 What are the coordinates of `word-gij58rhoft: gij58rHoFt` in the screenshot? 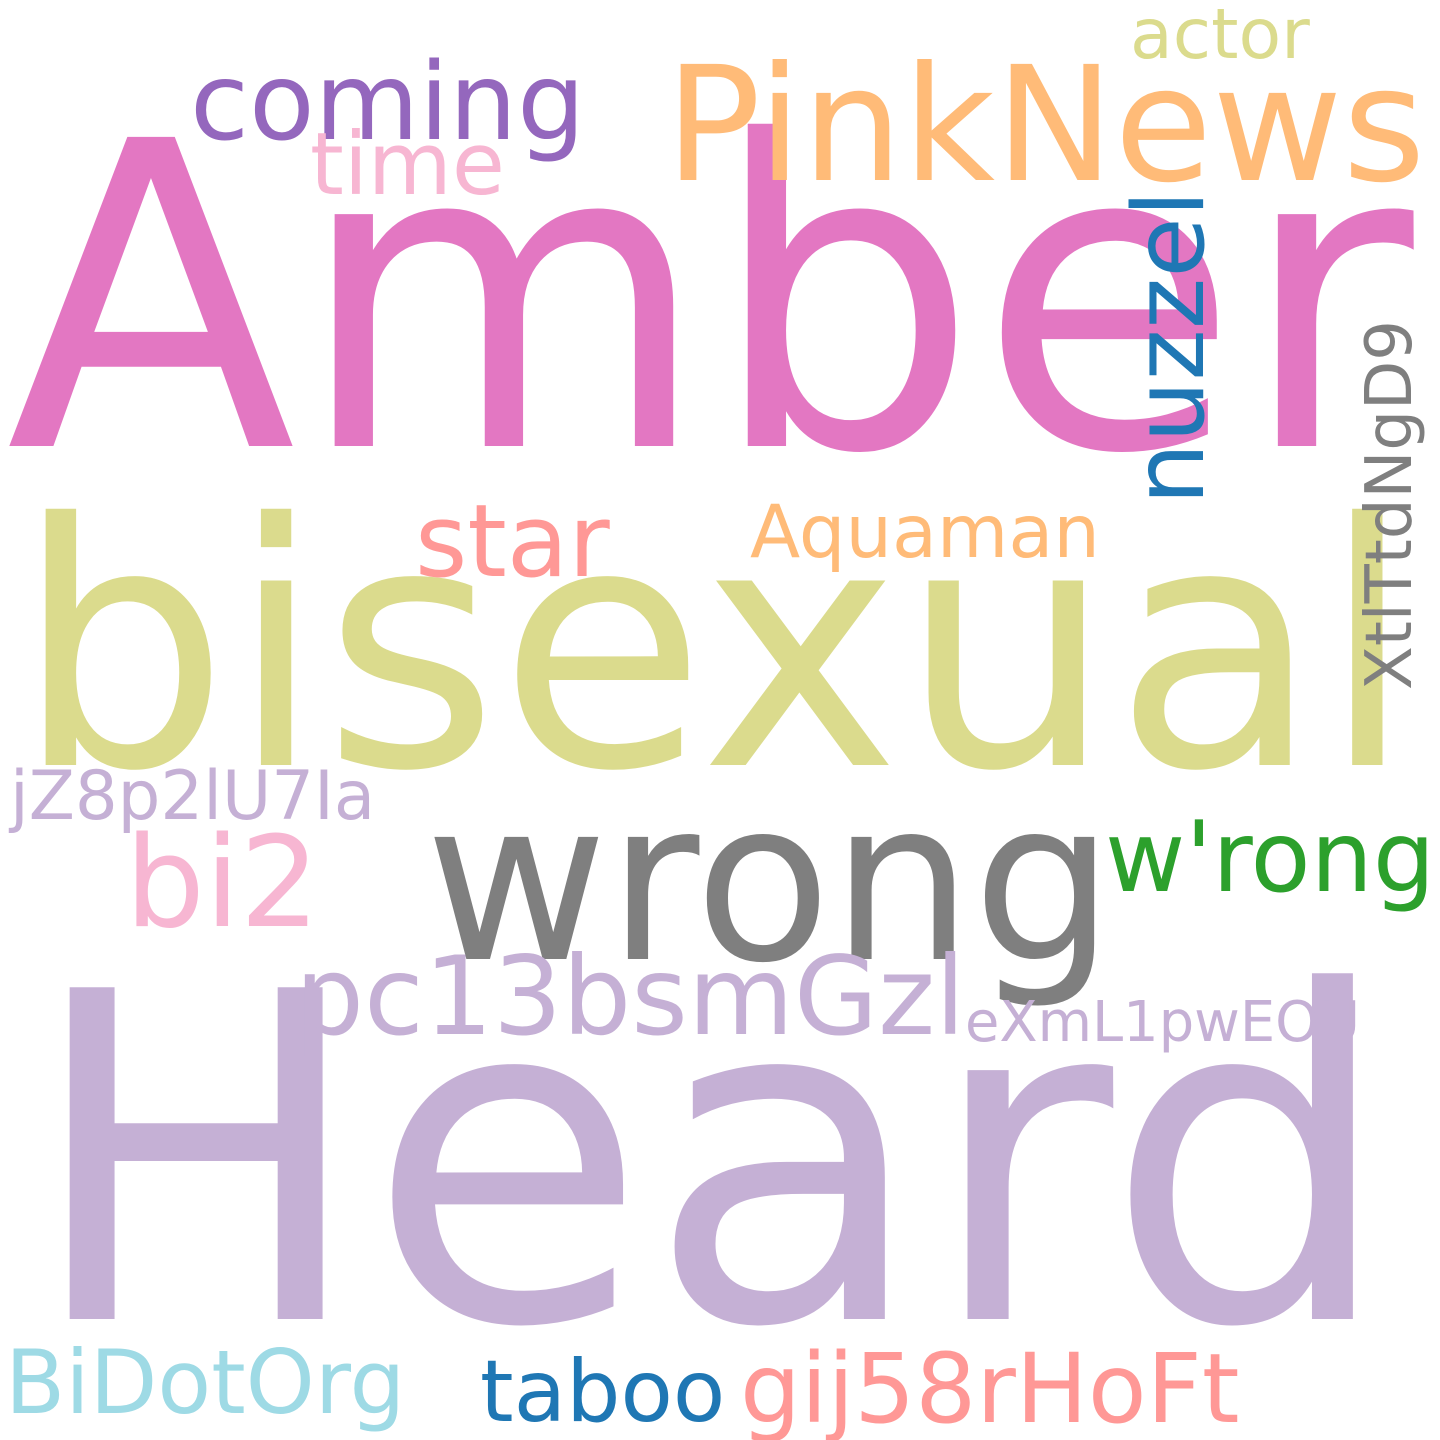 It's located at (990, 1386).